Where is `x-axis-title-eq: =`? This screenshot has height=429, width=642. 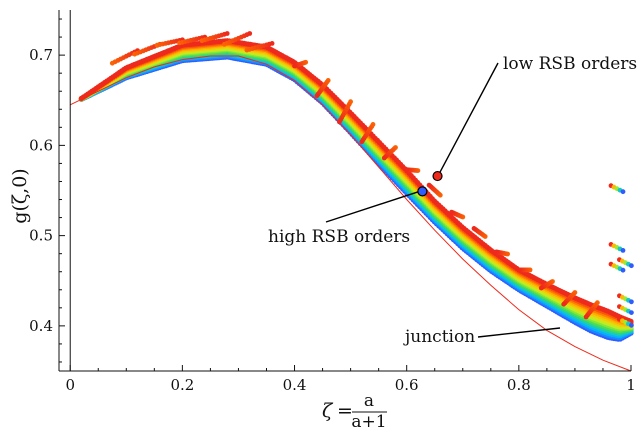 x-axis-title-eq: = is located at coordinates (345, 411).